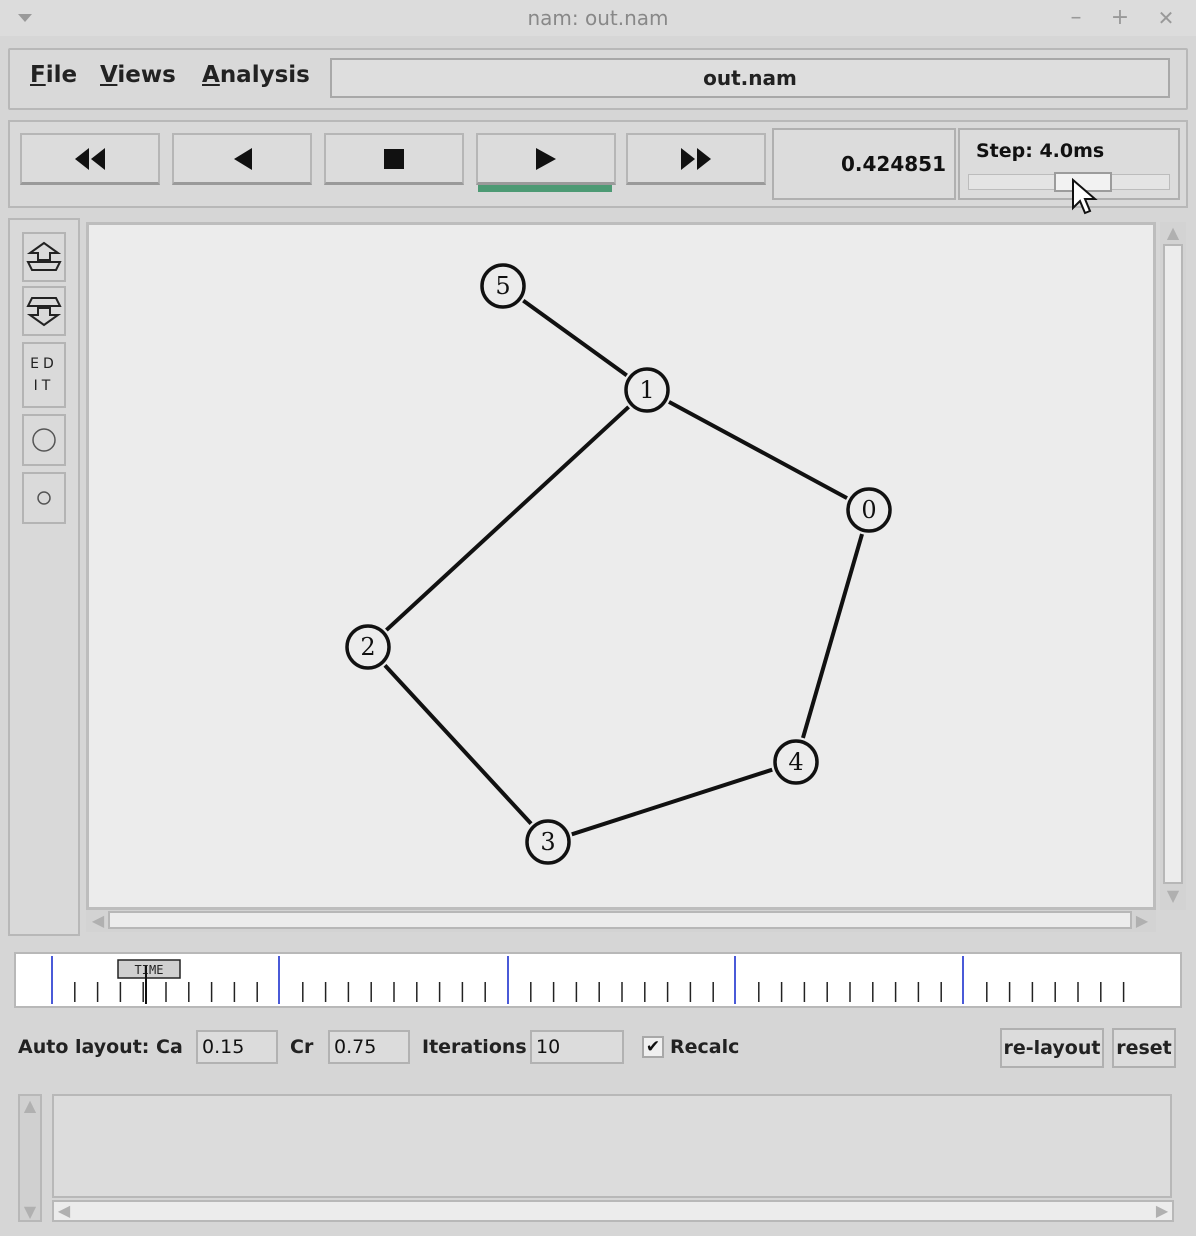 Image resolution: width=1196 pixels, height=1236 pixels. I want to click on node-5: 5, so click(503, 286).